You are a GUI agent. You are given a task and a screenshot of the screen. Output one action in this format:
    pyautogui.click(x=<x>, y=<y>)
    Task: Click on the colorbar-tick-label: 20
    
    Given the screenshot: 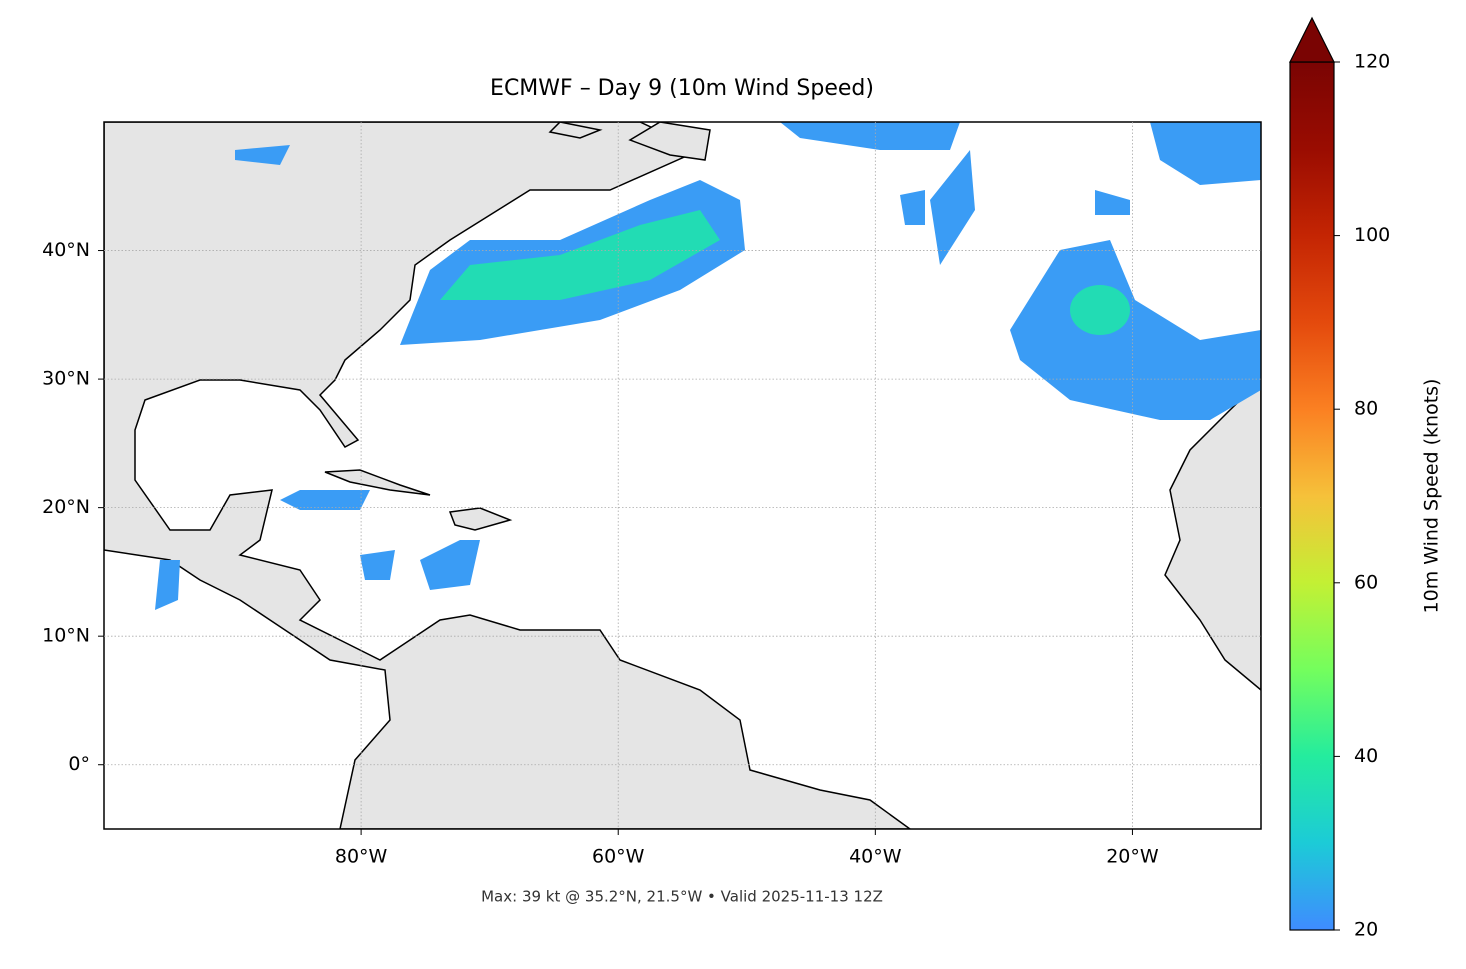 What is the action you would take?
    pyautogui.click(x=1366, y=930)
    